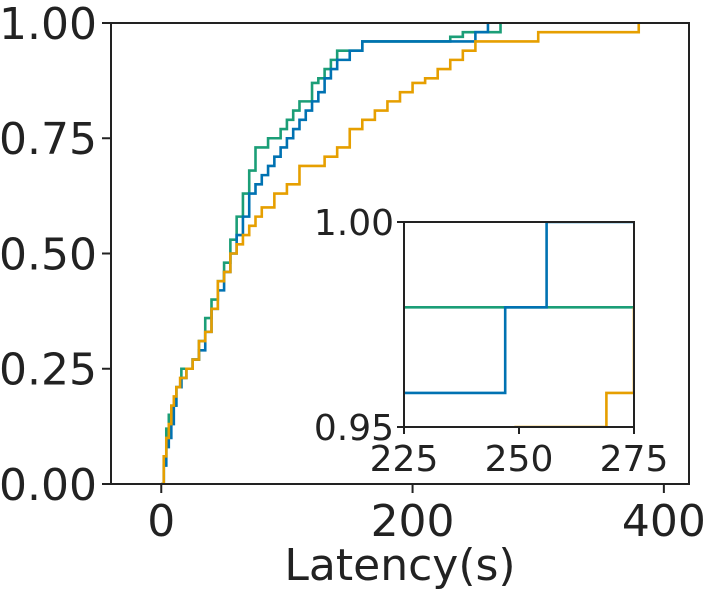  Describe the element at coordinates (404, 459) in the screenshot. I see `inset-x-tick-label: 225` at that location.